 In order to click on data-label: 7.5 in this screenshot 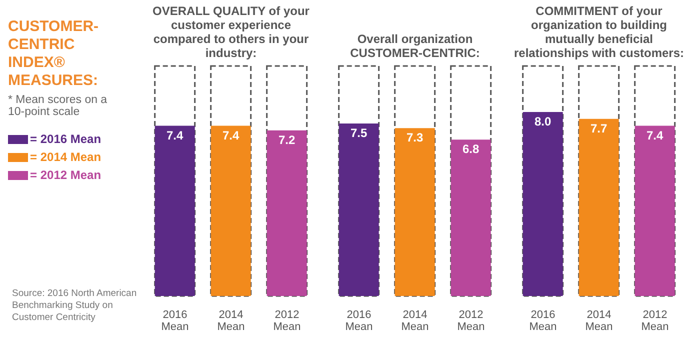, I will do `click(359, 133)`.